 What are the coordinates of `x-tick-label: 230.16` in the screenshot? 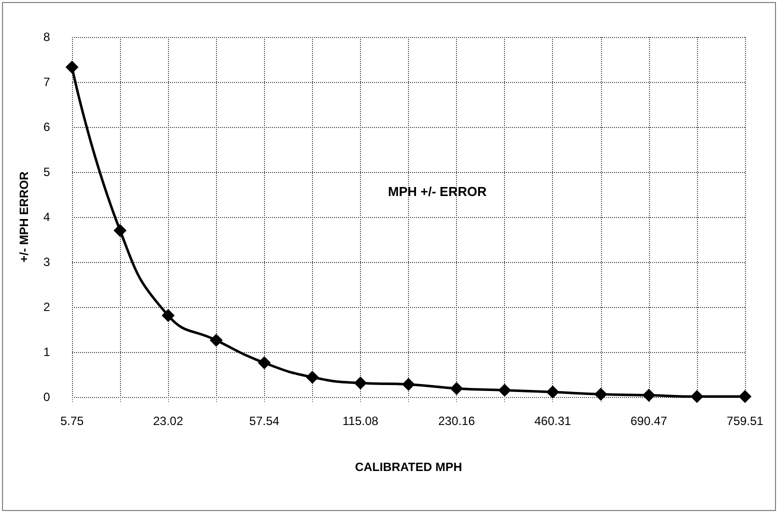 It's located at (457, 421).